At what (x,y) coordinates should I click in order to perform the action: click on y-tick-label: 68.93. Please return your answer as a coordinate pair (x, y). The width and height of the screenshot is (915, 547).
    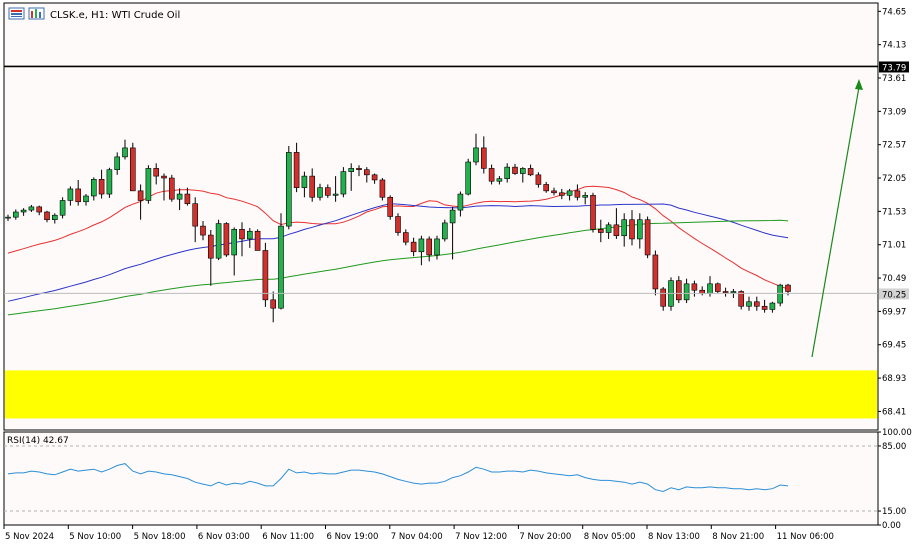
    Looking at the image, I should click on (894, 379).